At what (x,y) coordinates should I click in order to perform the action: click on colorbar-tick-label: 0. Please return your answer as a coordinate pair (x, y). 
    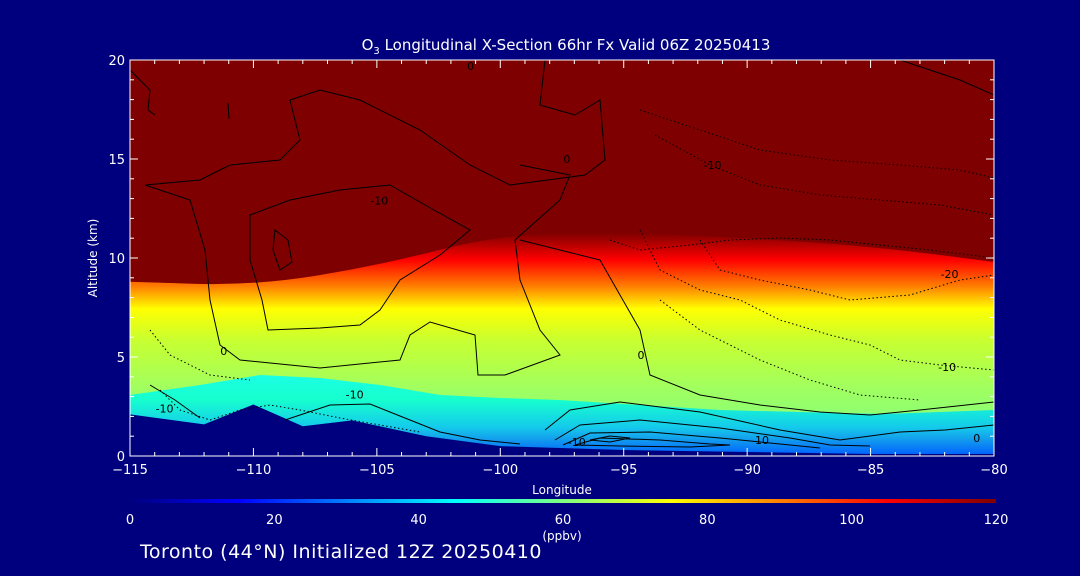
    Looking at the image, I should click on (130, 520).